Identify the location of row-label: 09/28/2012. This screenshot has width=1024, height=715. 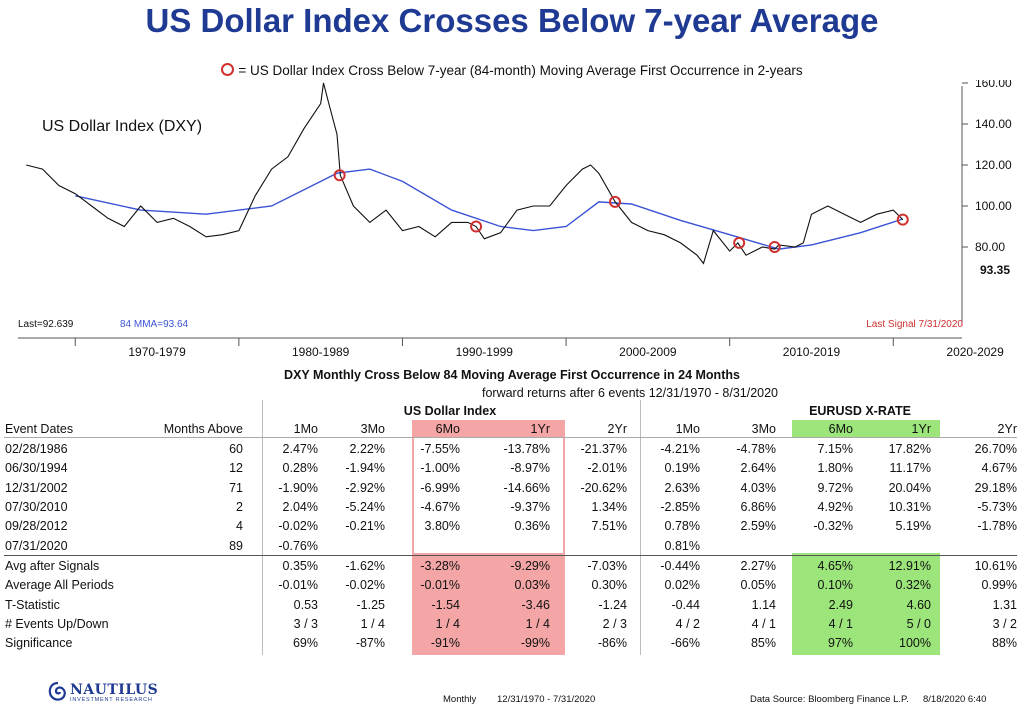
(36, 526).